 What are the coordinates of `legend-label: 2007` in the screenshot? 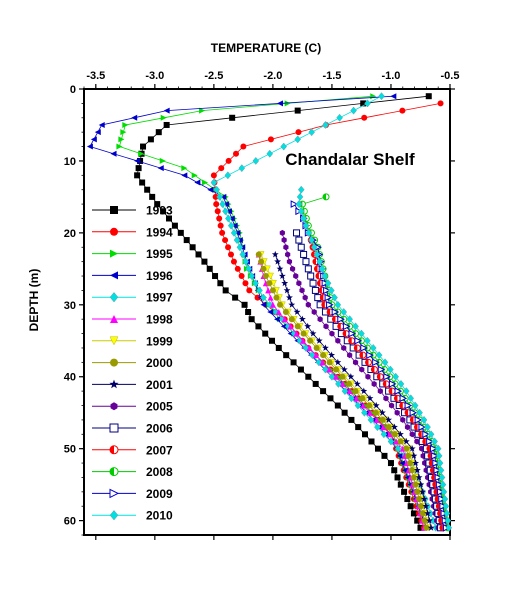 It's located at (159, 450).